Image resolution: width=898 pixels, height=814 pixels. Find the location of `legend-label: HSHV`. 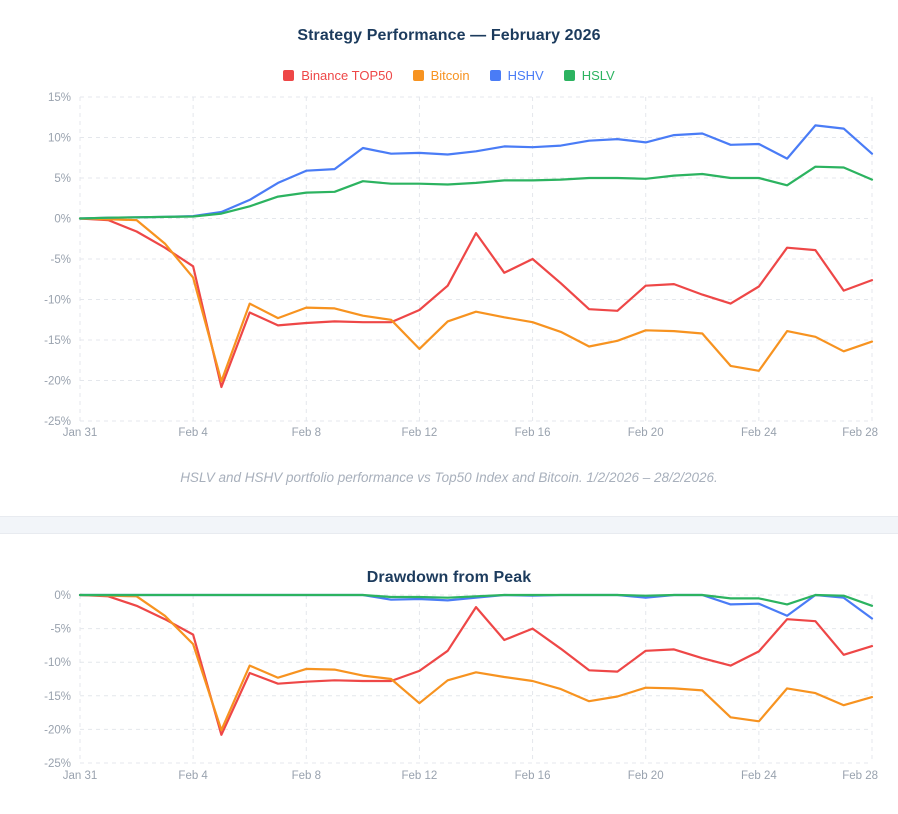

legend-label: HSHV is located at coordinates (525, 75).